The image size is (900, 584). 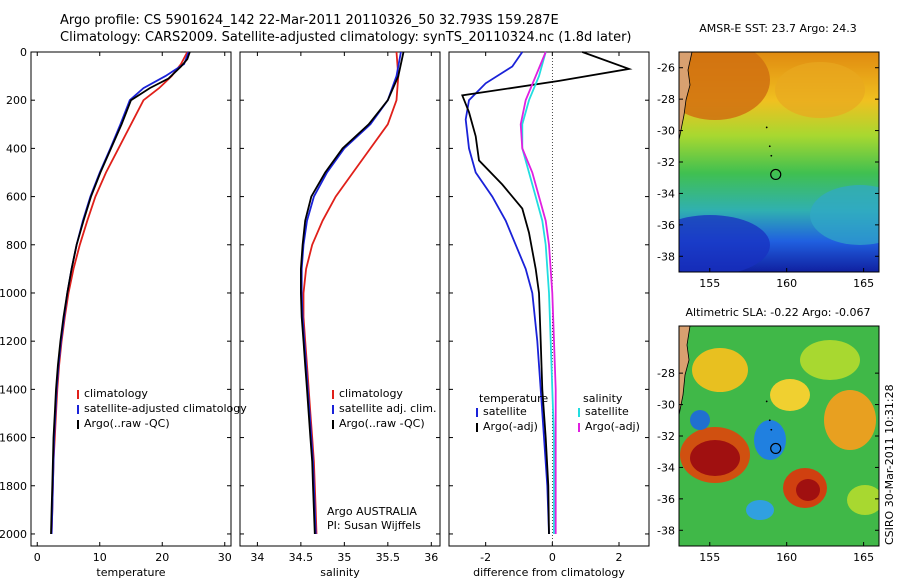 I want to click on x-axis-label: difference from climatology, so click(x=549, y=572).